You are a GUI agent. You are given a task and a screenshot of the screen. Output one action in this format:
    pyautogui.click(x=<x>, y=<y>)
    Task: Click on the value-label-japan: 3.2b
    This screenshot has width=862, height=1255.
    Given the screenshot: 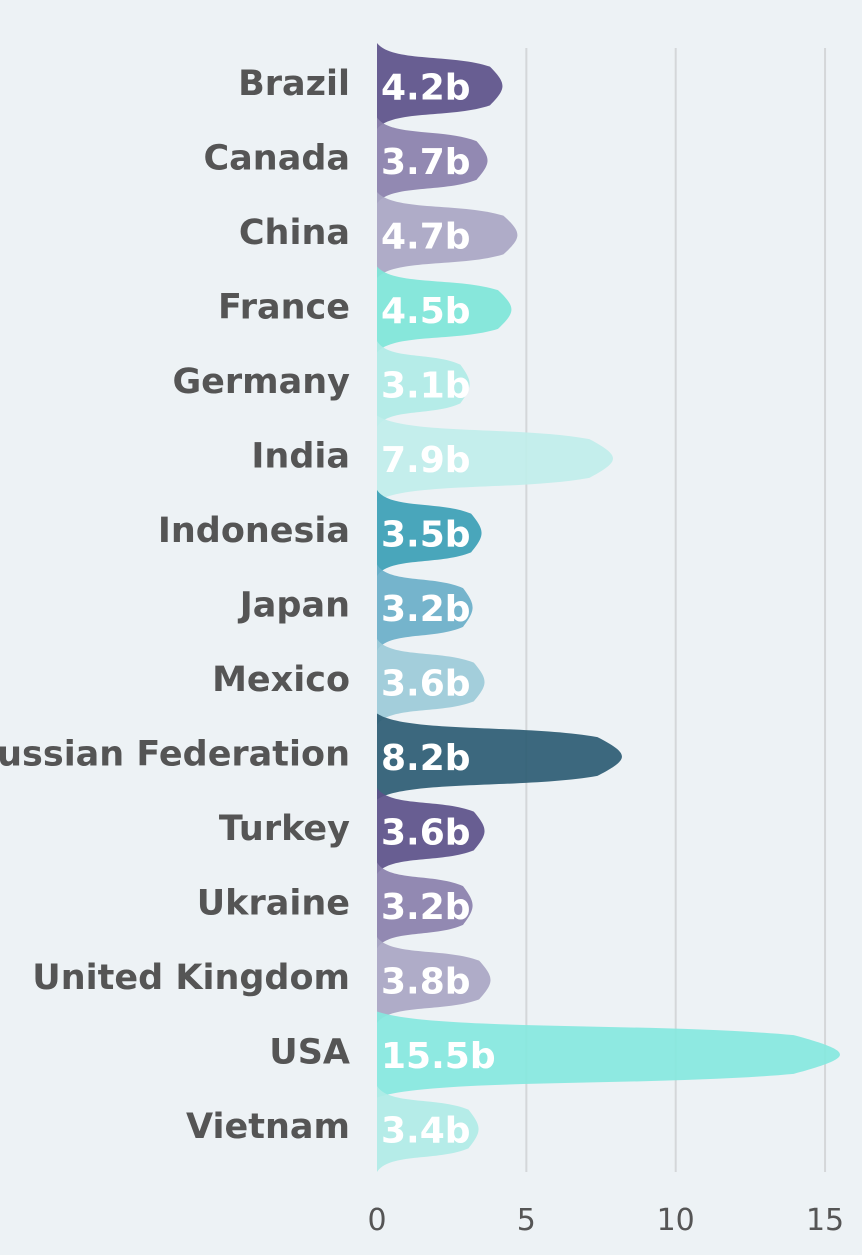 What is the action you would take?
    pyautogui.click(x=426, y=609)
    